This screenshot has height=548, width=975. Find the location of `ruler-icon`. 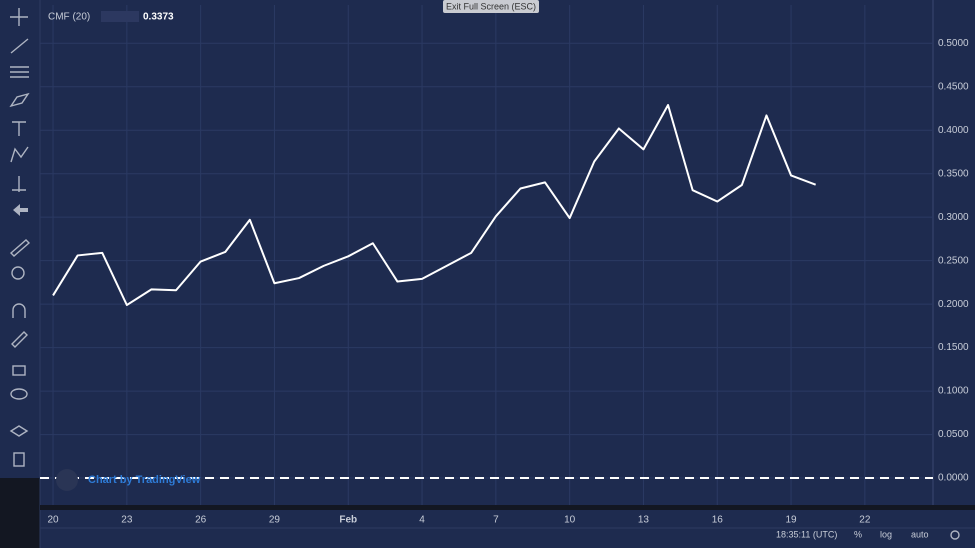

ruler-icon is located at coordinates (20, 248).